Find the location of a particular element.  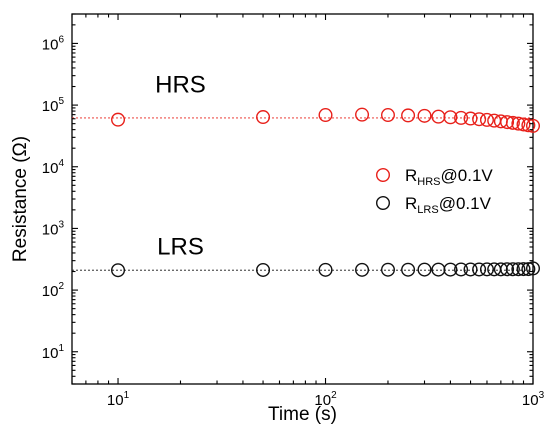

annotation-hrs: HRS is located at coordinates (180, 85).